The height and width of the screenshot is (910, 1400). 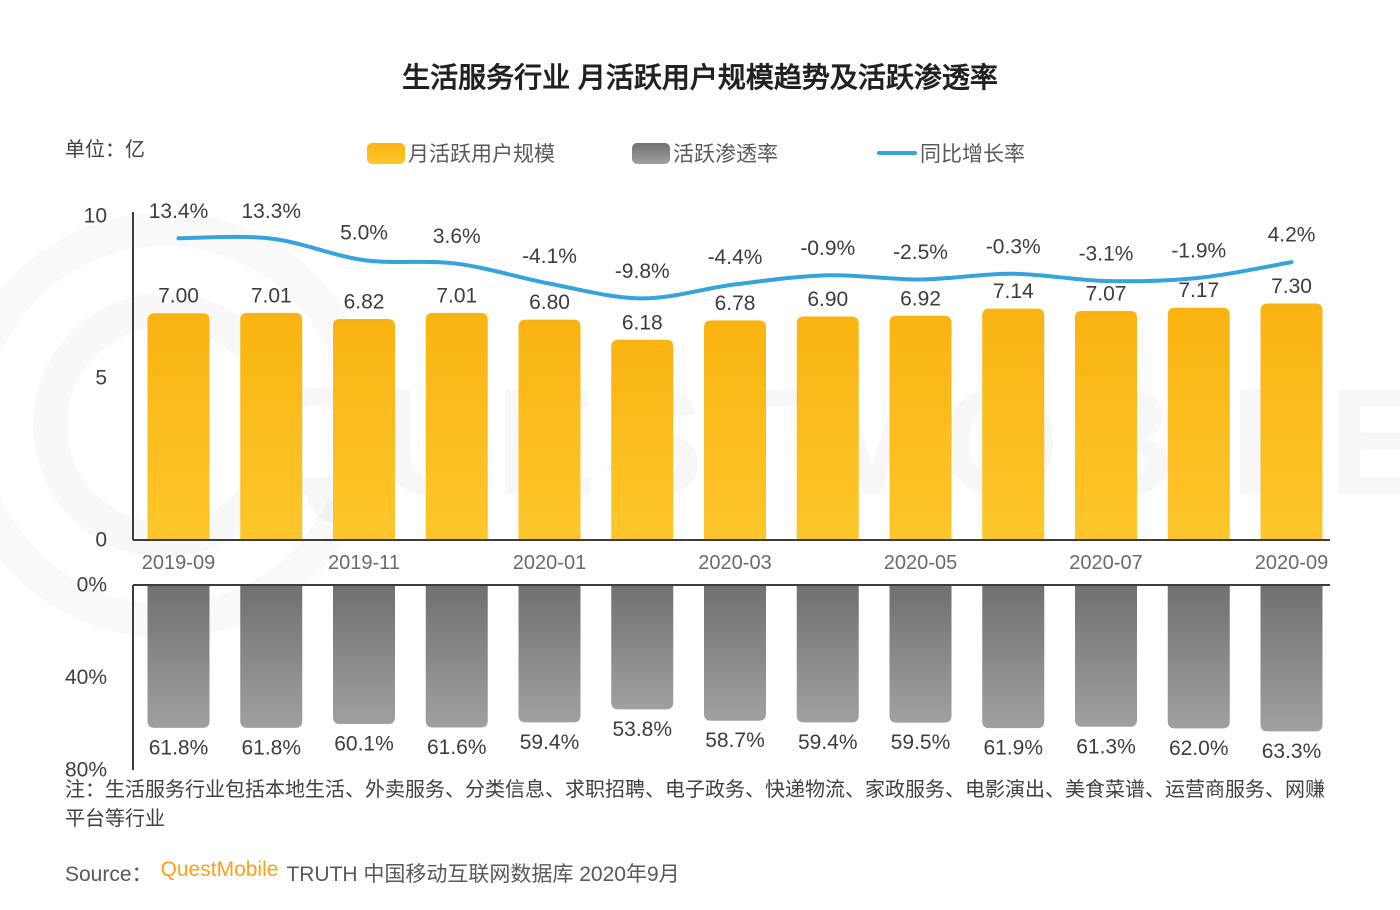 What do you see at coordinates (642, 271) in the screenshot?
I see `growth-line-label: -9.8%` at bounding box center [642, 271].